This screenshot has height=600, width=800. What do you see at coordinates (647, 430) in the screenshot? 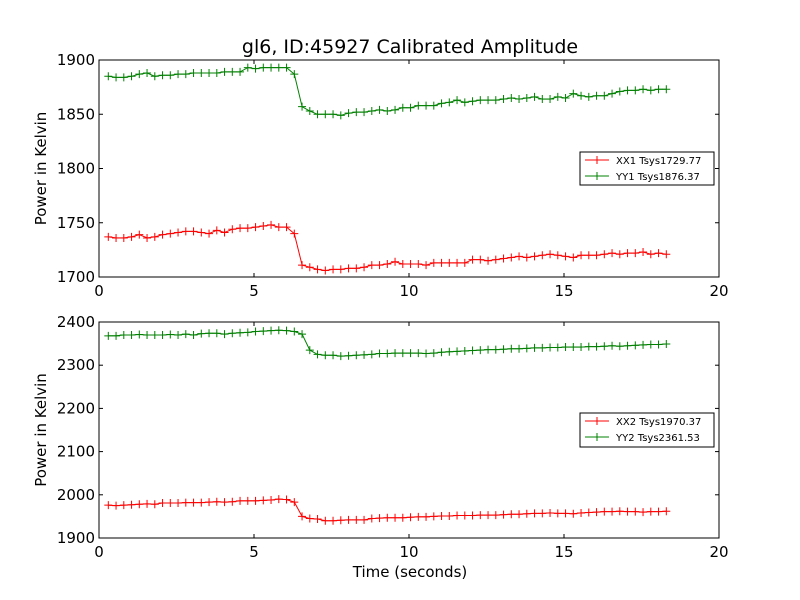
I see `legend-box` at bounding box center [647, 430].